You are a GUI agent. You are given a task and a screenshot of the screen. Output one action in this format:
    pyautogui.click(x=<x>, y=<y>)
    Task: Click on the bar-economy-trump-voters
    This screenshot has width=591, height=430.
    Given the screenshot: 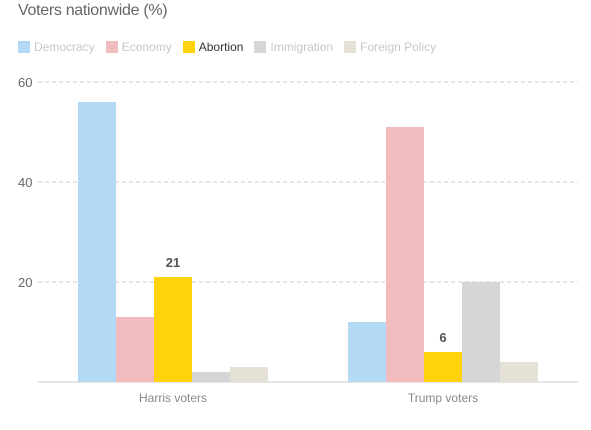 What is the action you would take?
    pyautogui.click(x=405, y=254)
    